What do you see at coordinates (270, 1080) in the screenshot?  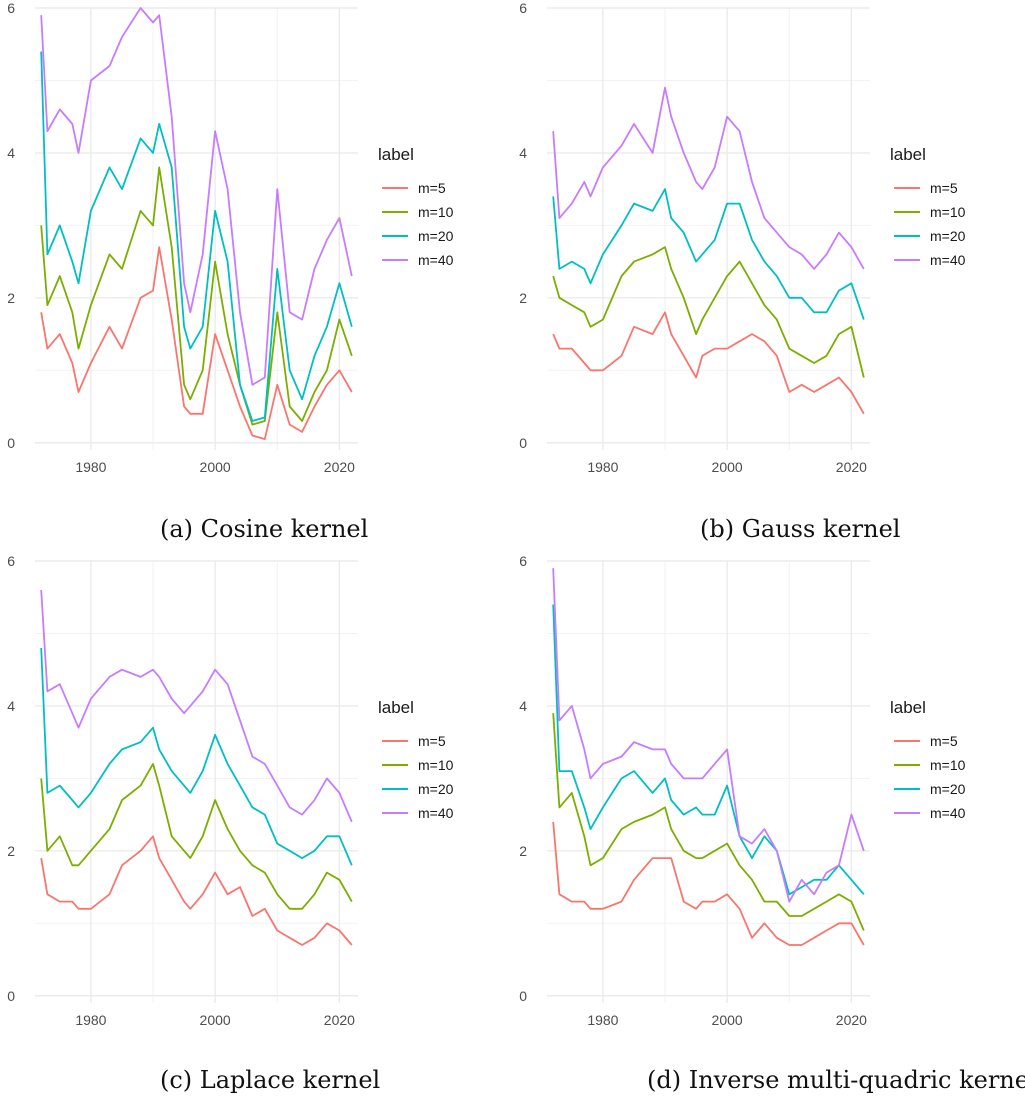 I see `caption-laplace: (c) Laplace kernel` at bounding box center [270, 1080].